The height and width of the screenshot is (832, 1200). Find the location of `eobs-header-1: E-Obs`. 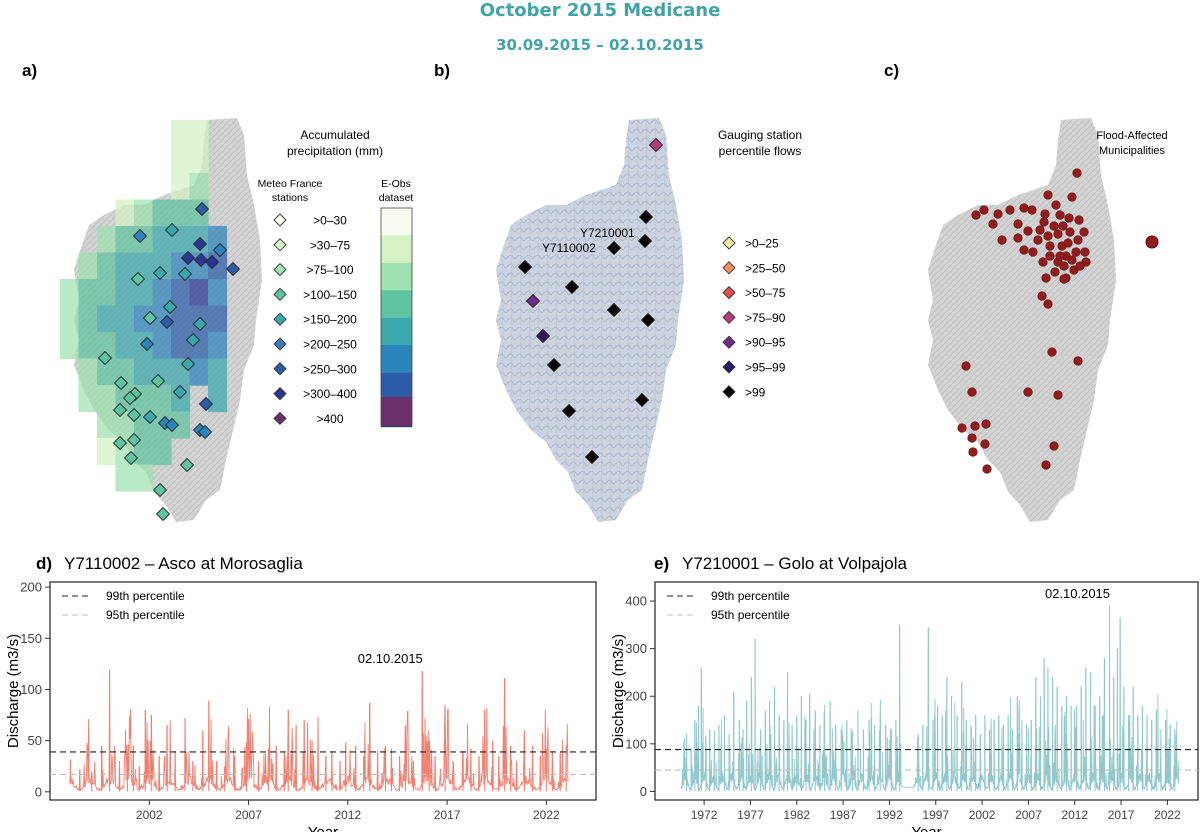

eobs-header-1: E-Obs is located at coordinates (396, 184).